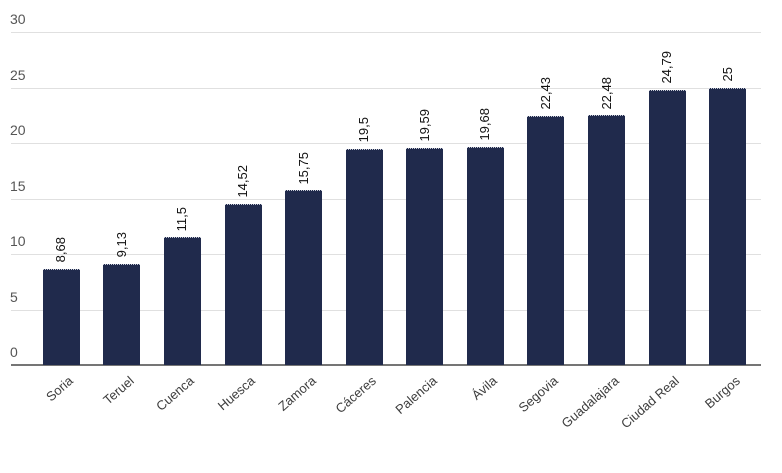 This screenshot has width=782, height=473. I want to click on bar-cuenca, so click(182, 301).